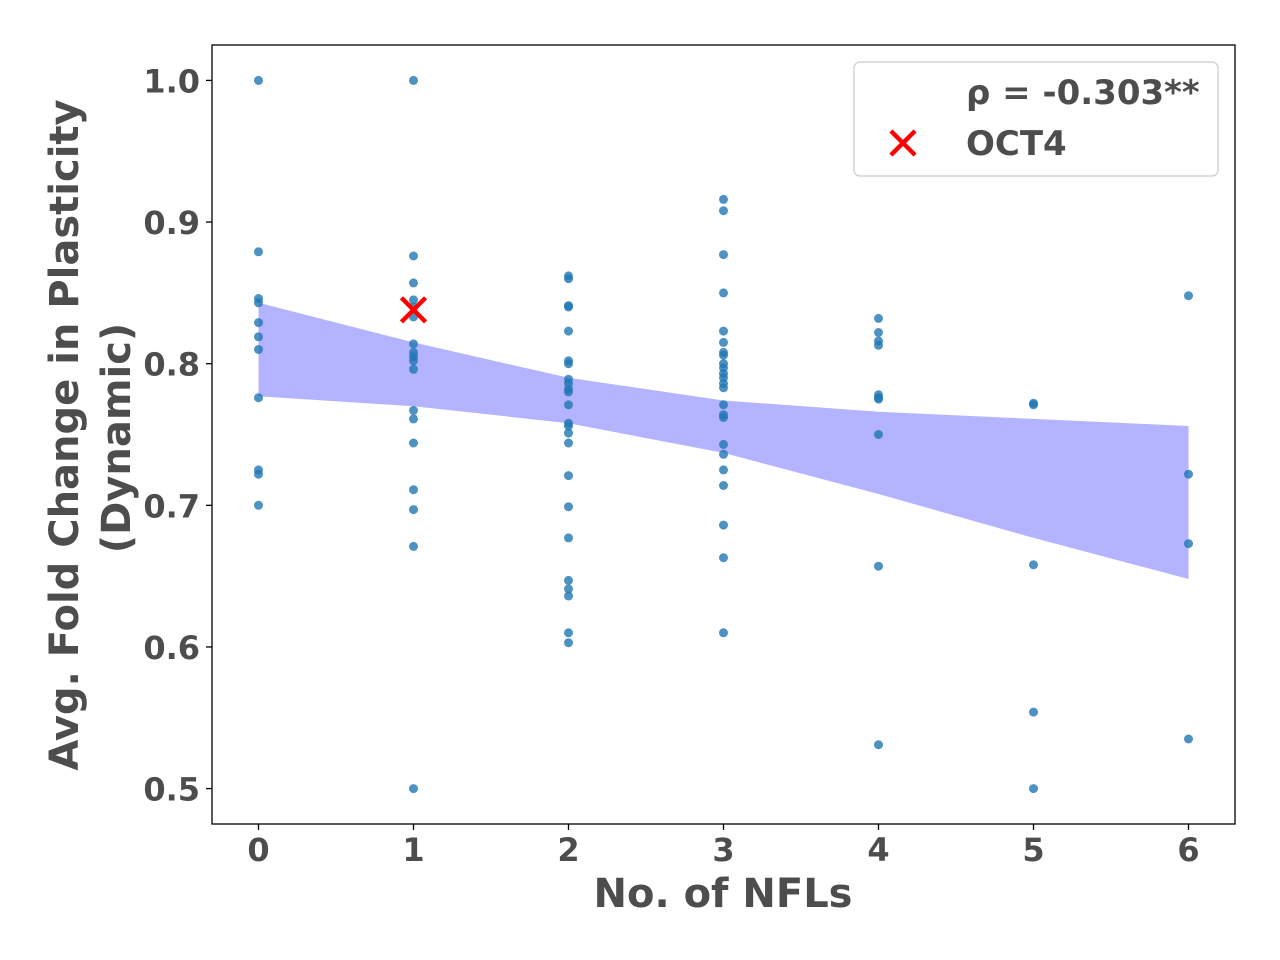  I want to click on x-axis-label: No. of NFLs, so click(723, 894).